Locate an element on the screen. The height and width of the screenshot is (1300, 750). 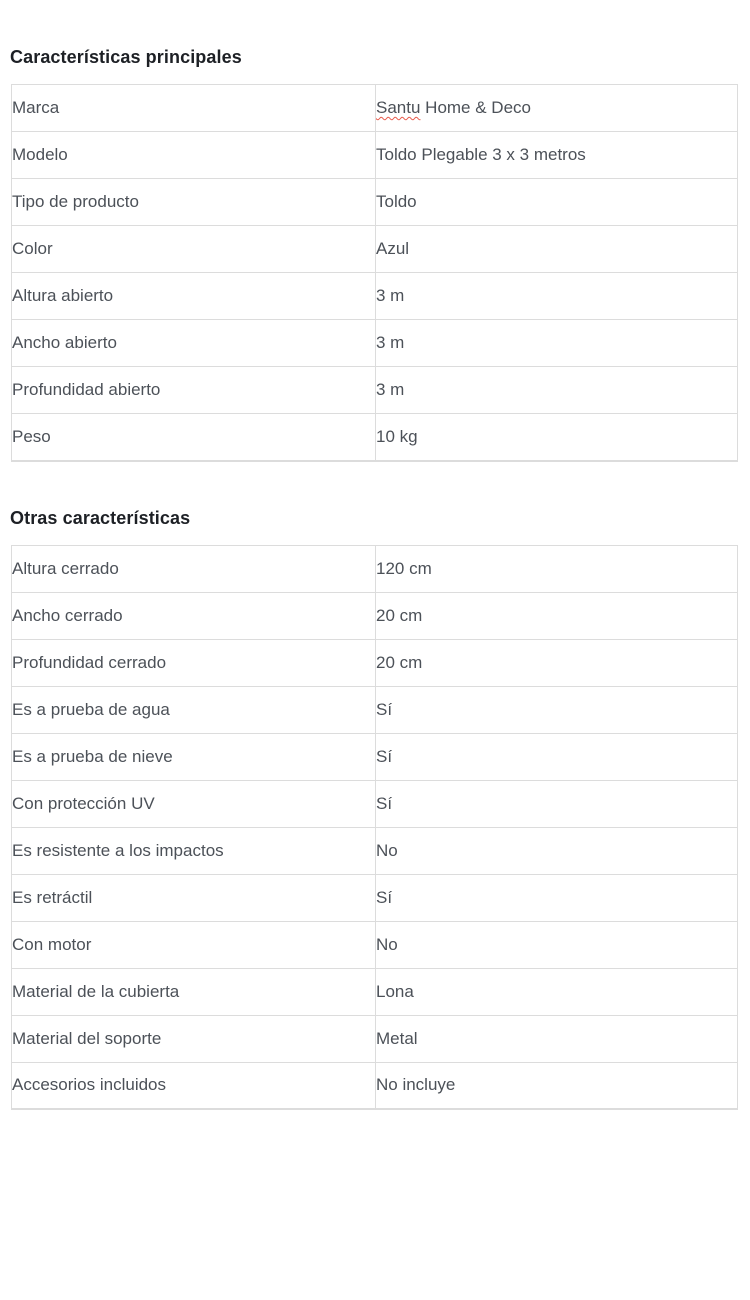
spec-label: Tipo de producto is located at coordinates (193, 202).